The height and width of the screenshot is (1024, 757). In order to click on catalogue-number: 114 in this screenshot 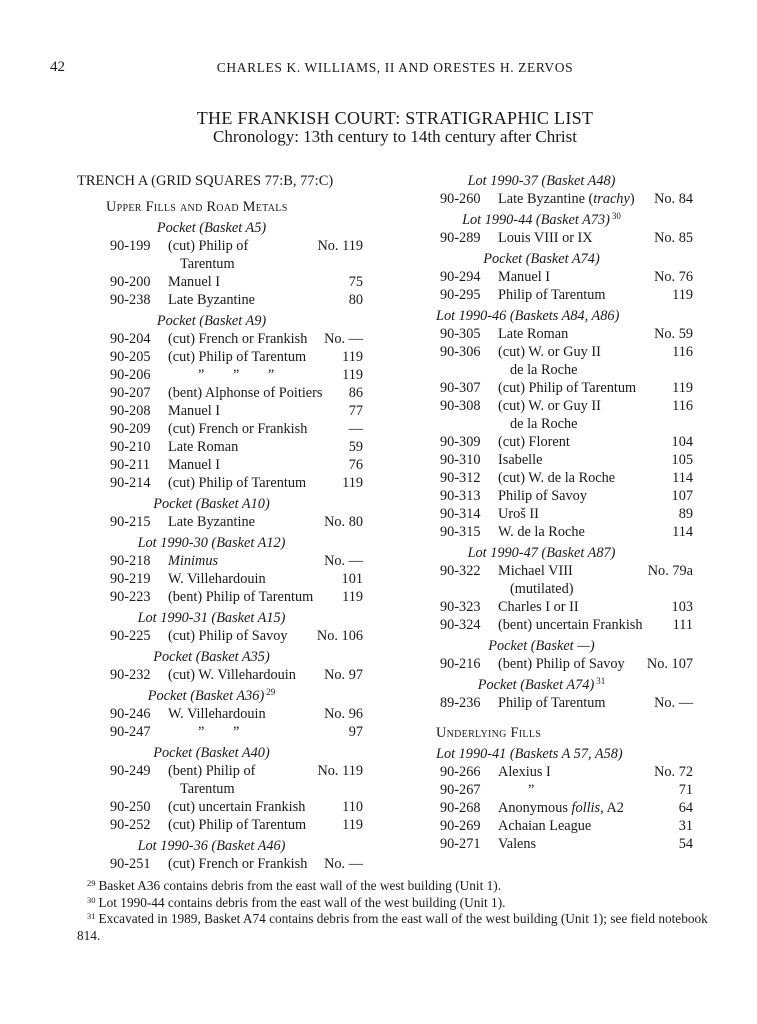, I will do `click(682, 532)`.